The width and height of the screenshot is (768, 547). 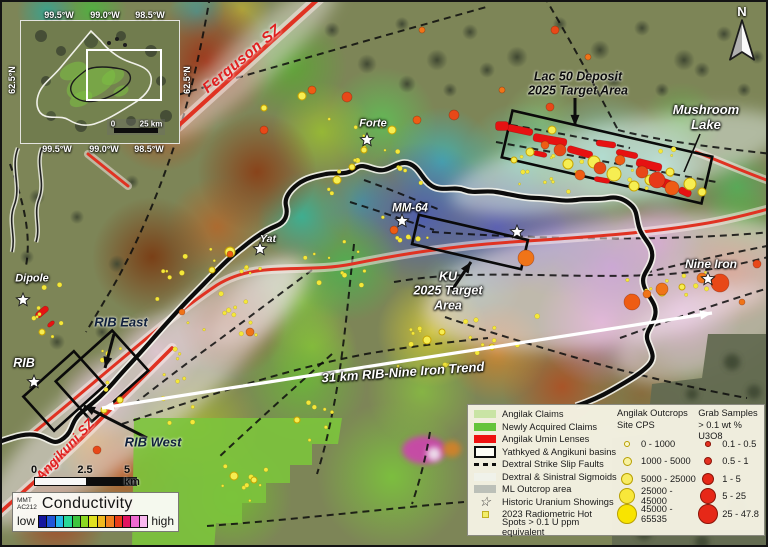 I want to click on conductivity-high-label: high, so click(x=162, y=521).